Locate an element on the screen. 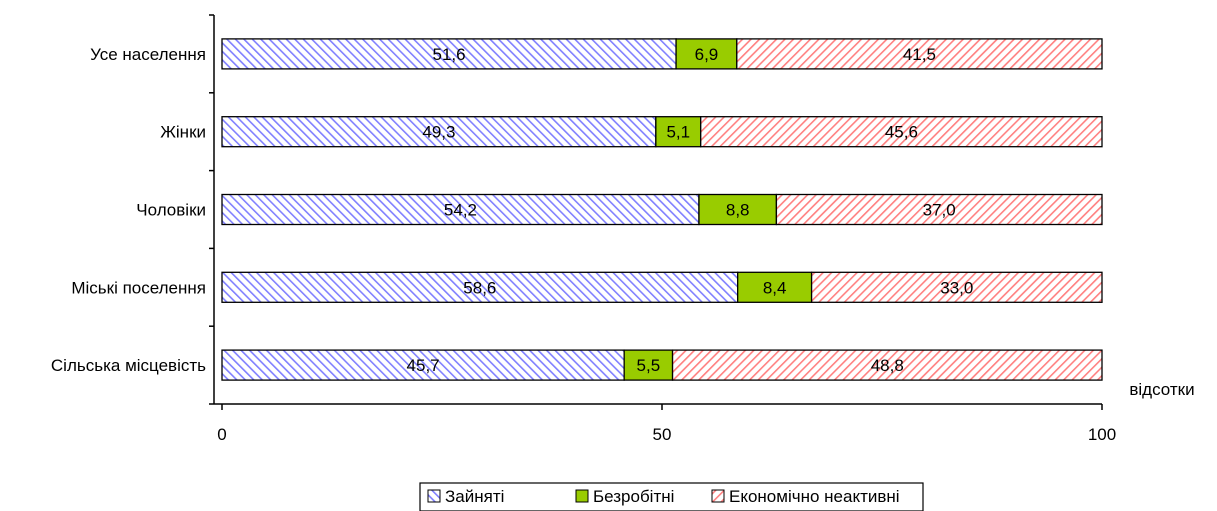  data-label: 58,6 is located at coordinates (479, 287).